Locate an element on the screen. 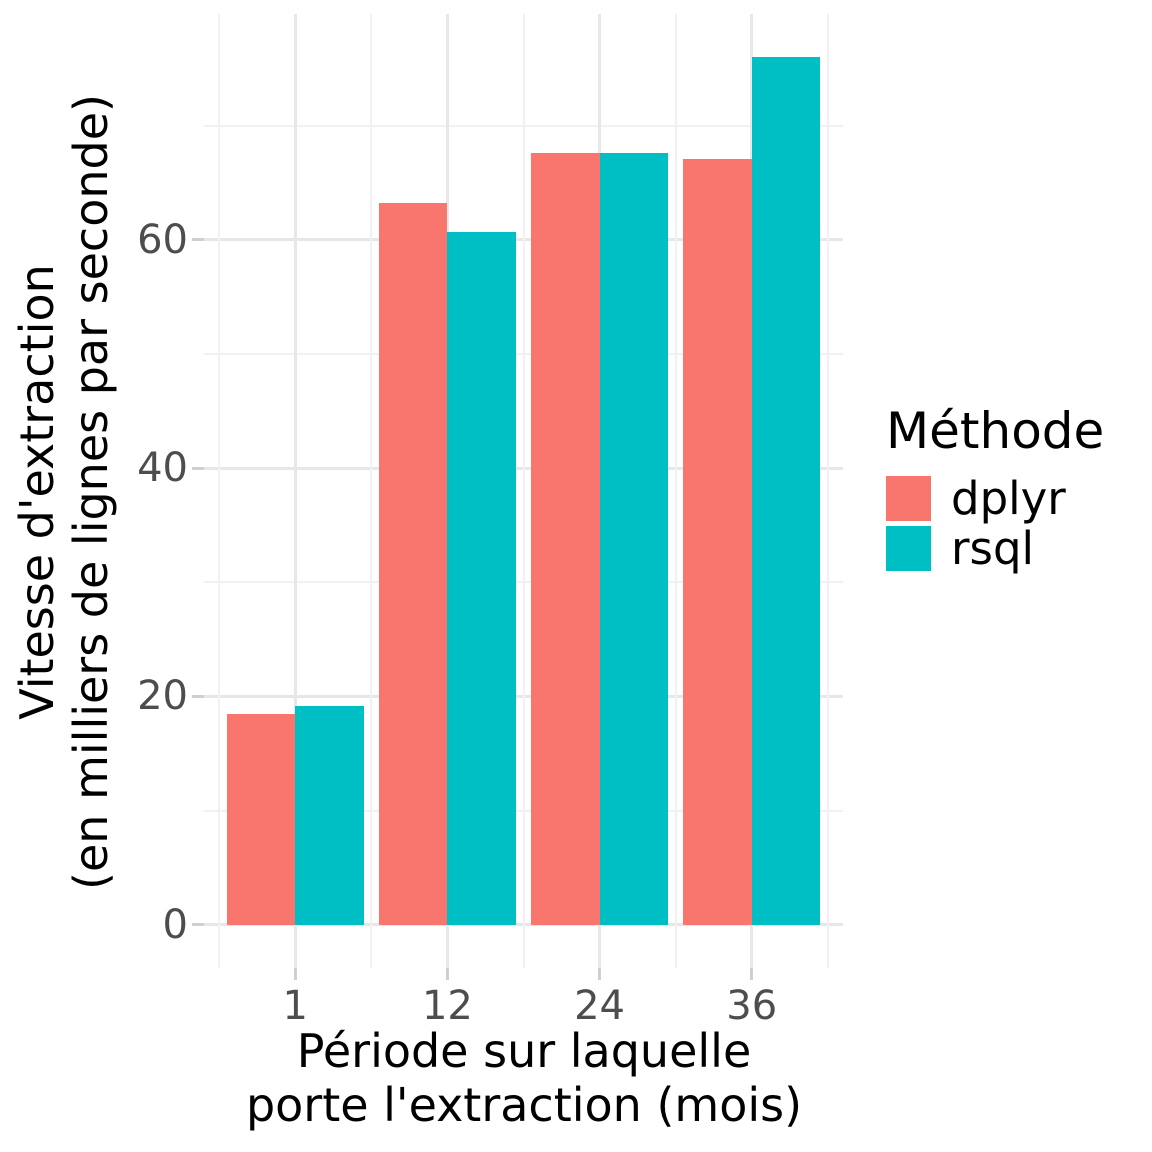  legend-label-dplyr: dplyr is located at coordinates (1008, 498).